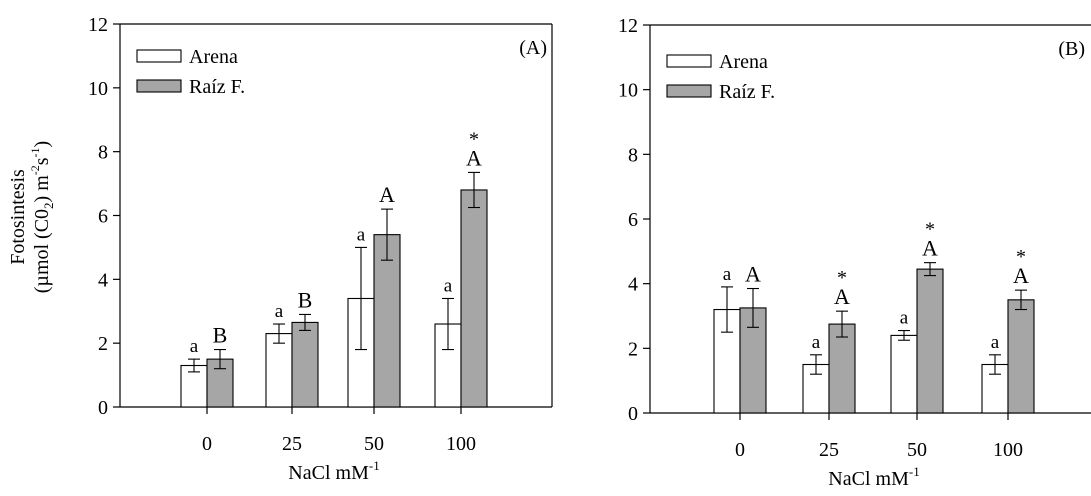 The image size is (1091, 496). Describe the element at coordinates (533, 48) in the screenshot. I see `panel-label: (A)` at that location.